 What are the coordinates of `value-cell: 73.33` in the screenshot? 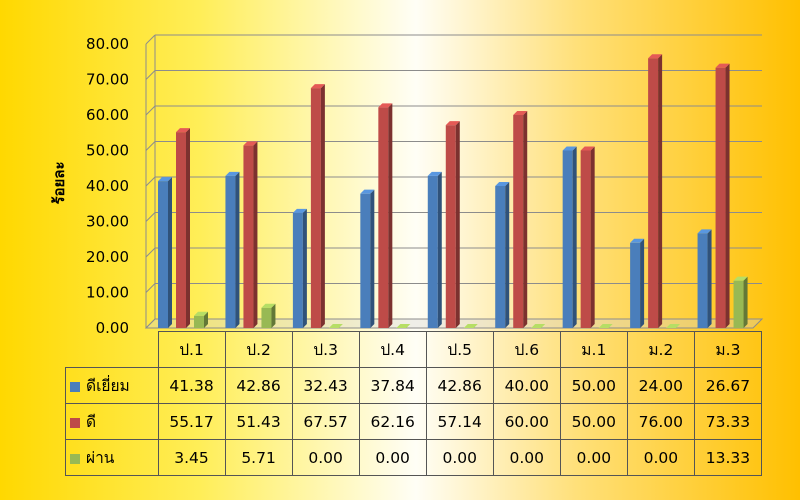 It's located at (728, 421).